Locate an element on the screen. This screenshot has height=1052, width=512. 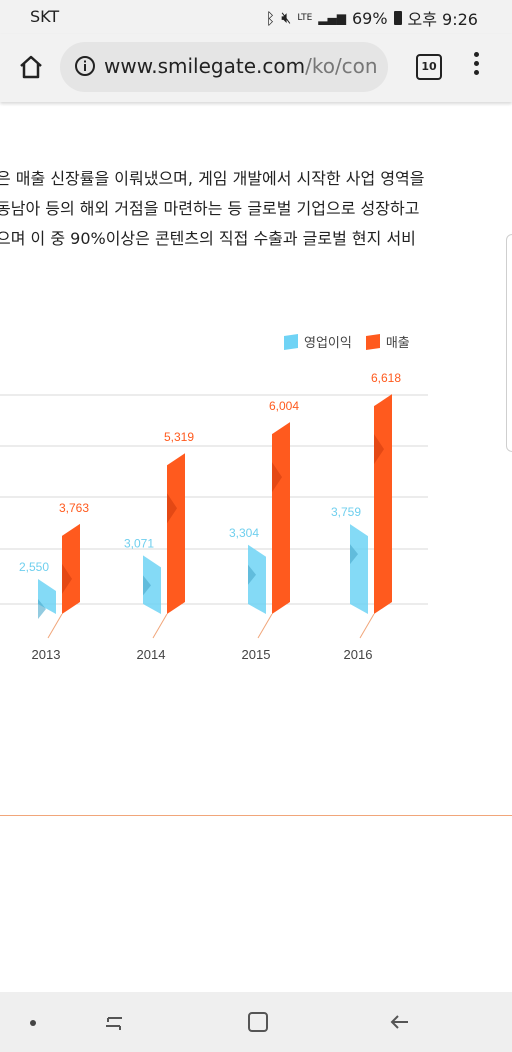
nav-dot-icon is located at coordinates (33, 1023).